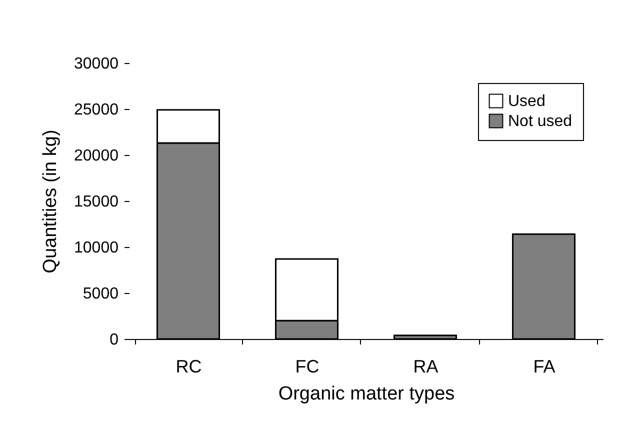 The height and width of the screenshot is (428, 633). What do you see at coordinates (51, 202) in the screenshot?
I see `y-axis-title: Quantities (in kg)` at bounding box center [51, 202].